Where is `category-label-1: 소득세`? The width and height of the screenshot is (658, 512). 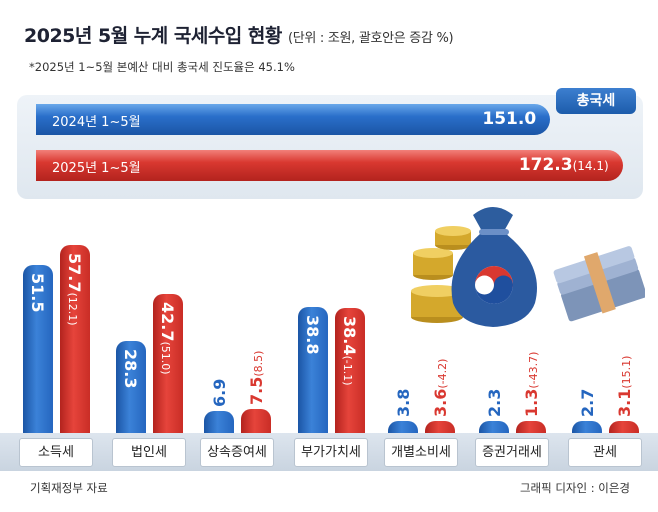 category-label-1: 소득세 is located at coordinates (56, 452).